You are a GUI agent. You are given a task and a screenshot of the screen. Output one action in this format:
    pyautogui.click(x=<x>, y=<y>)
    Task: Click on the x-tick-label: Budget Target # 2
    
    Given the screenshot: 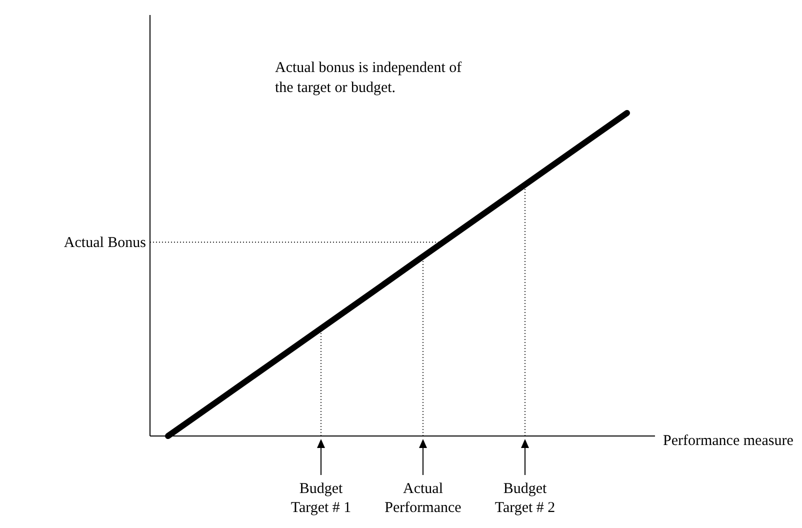 What is the action you would take?
    pyautogui.click(x=525, y=498)
    